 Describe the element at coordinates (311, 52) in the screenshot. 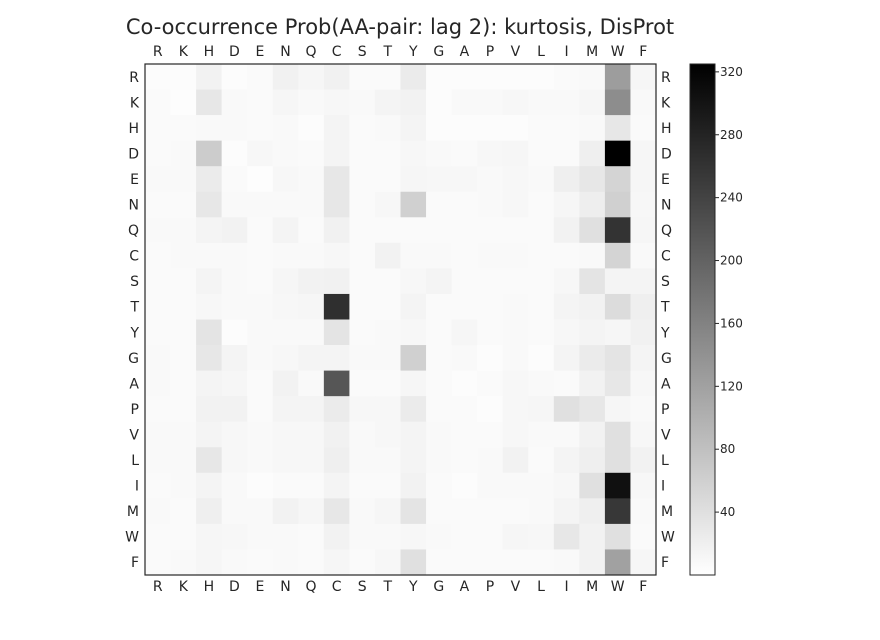

I see `x-tick-label-top-Q: Q` at that location.